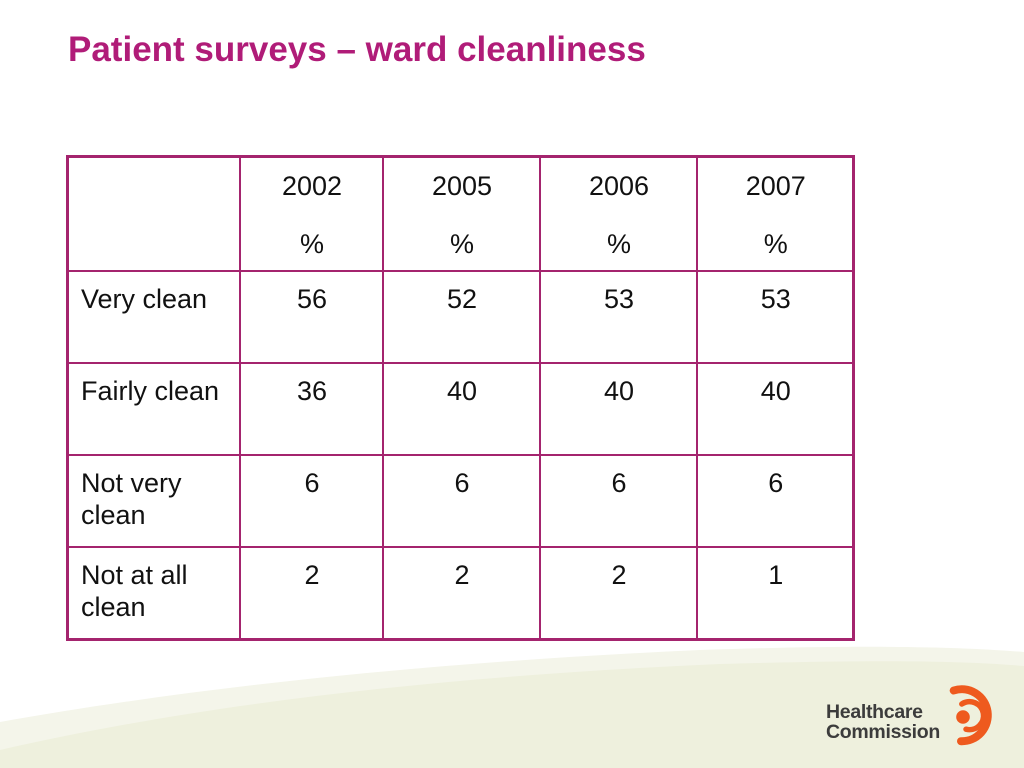  I want to click on table-row: Very clean 56 52 53 53, so click(460, 317).